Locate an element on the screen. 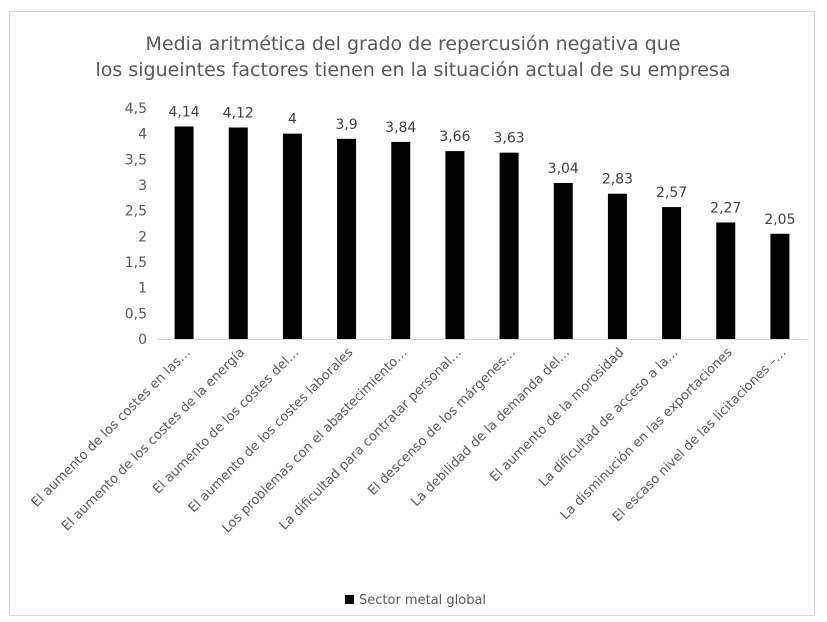 The image size is (827, 622). y-tick-label: 2 is located at coordinates (142, 237).